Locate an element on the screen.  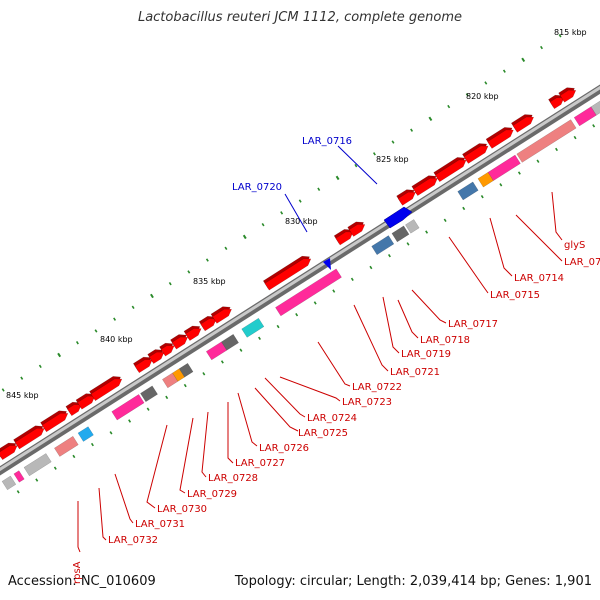
gene-label-LAR_0725: LAR_0725 is located at coordinates (323, 433).